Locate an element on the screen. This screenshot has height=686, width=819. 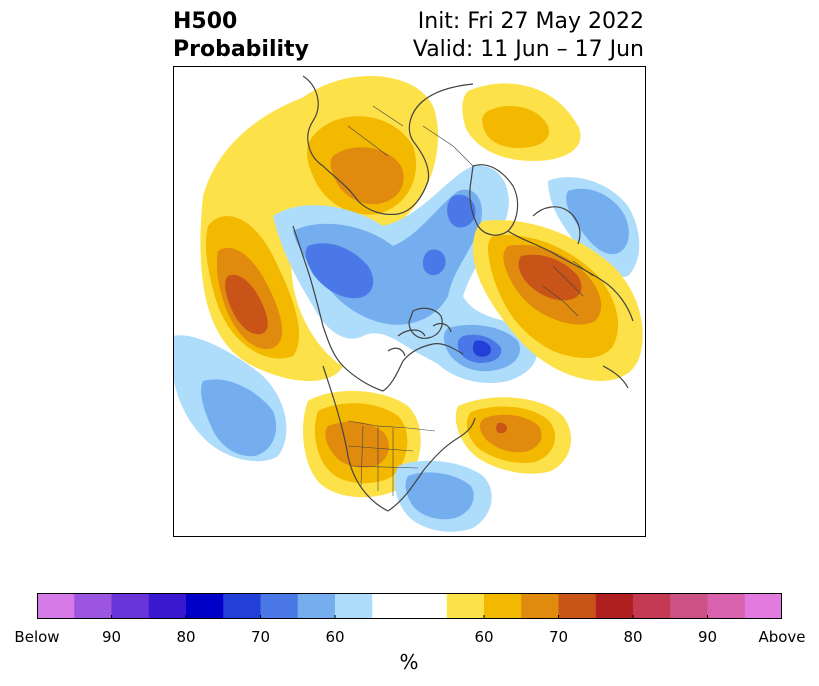
pacific-above-orange3 is located at coordinates (246, 304).